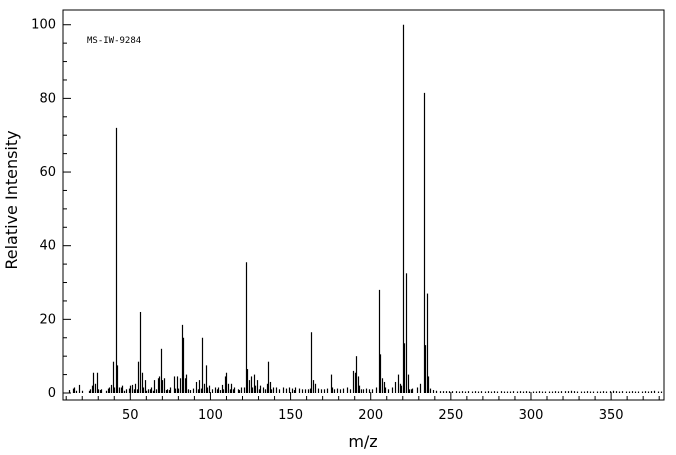 The image size is (676, 455). What do you see at coordinates (11, 199) in the screenshot?
I see `y-axis-label: Relative Intensity` at bounding box center [11, 199].